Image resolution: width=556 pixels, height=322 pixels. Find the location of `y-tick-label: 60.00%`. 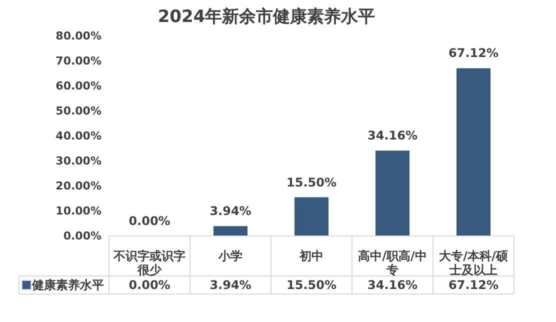

y-tick-label: 60.00% is located at coordinates (79, 86).